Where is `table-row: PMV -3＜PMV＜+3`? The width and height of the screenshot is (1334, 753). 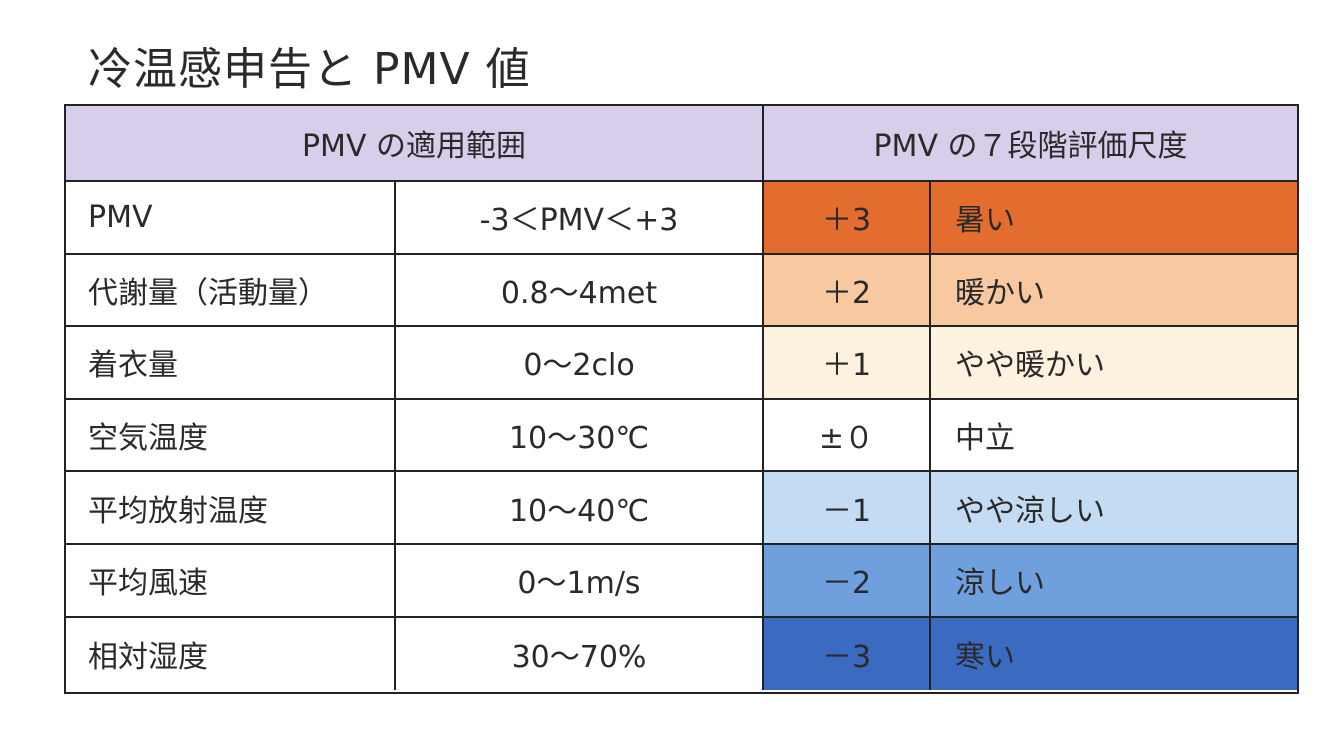
table-row: PMV -3＜PMV＜+3 is located at coordinates (414, 218).